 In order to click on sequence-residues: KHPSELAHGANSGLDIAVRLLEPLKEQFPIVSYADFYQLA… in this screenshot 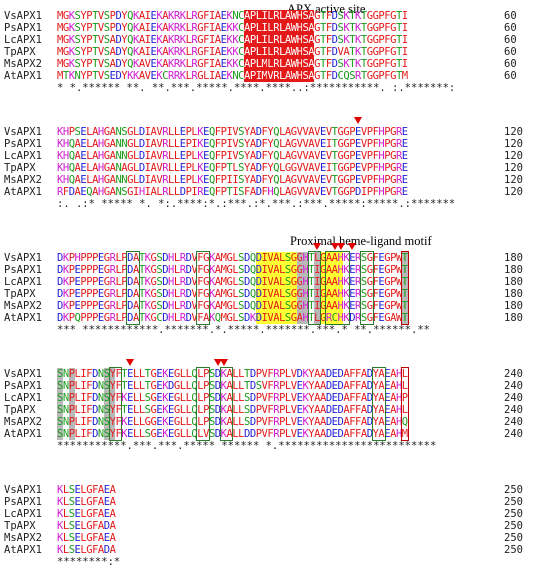, I will do `click(233, 132)`.